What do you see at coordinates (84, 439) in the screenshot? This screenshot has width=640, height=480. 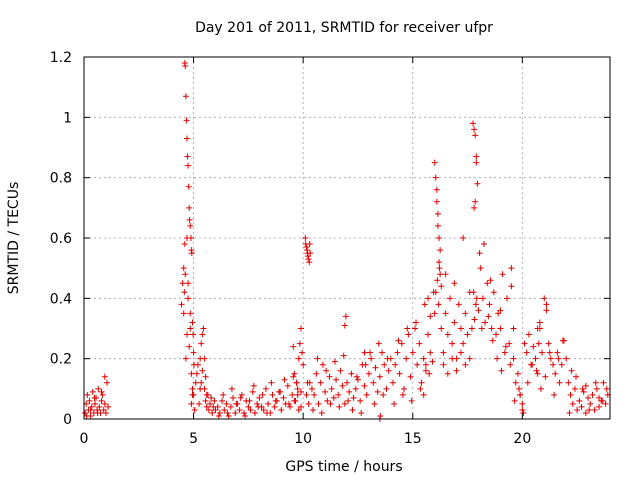 I see `x-tick-label: 0` at bounding box center [84, 439].